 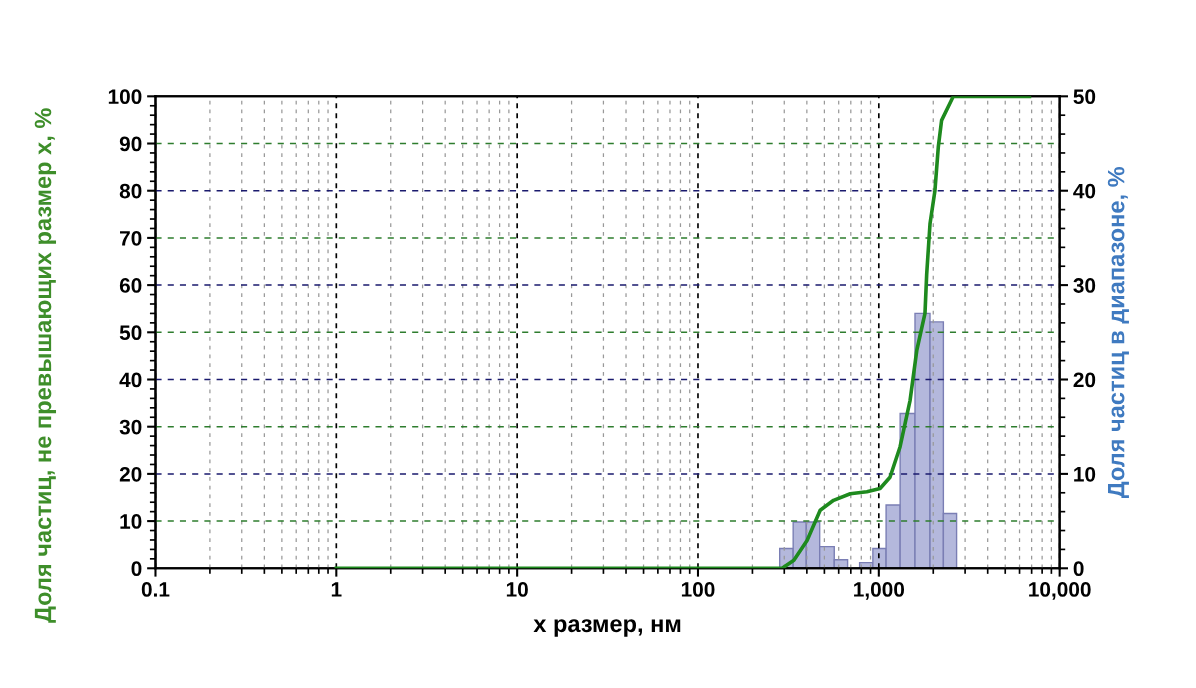 What do you see at coordinates (517, 589) in the screenshot?
I see `x-tick-label: 10` at bounding box center [517, 589].